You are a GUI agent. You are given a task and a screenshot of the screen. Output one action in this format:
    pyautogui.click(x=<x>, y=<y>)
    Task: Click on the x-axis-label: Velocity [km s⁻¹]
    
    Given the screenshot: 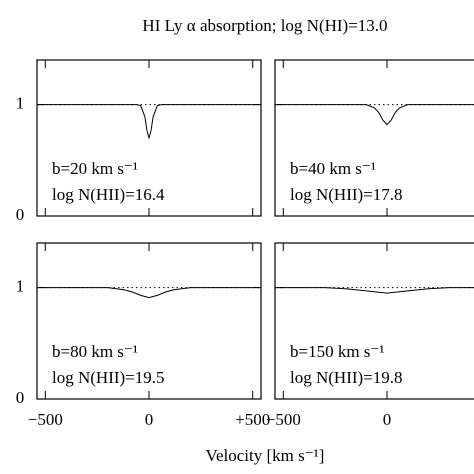 What is the action you would take?
    pyautogui.click(x=265, y=455)
    